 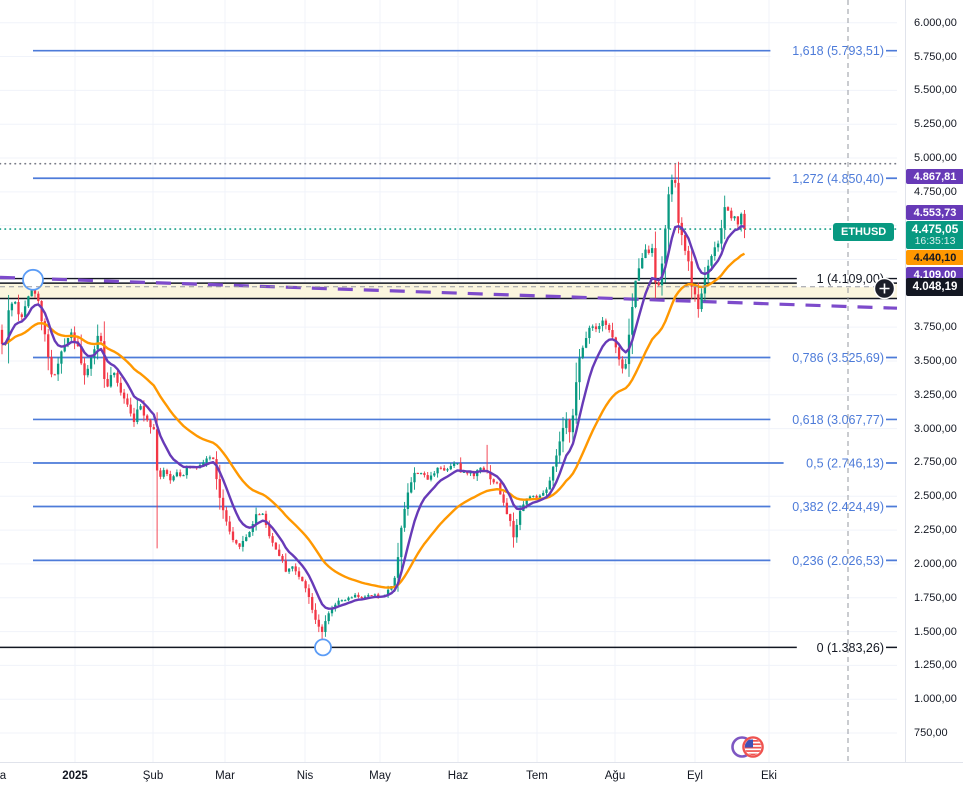 I want to click on y-axis-tick: 3.250,00, so click(x=935, y=394).